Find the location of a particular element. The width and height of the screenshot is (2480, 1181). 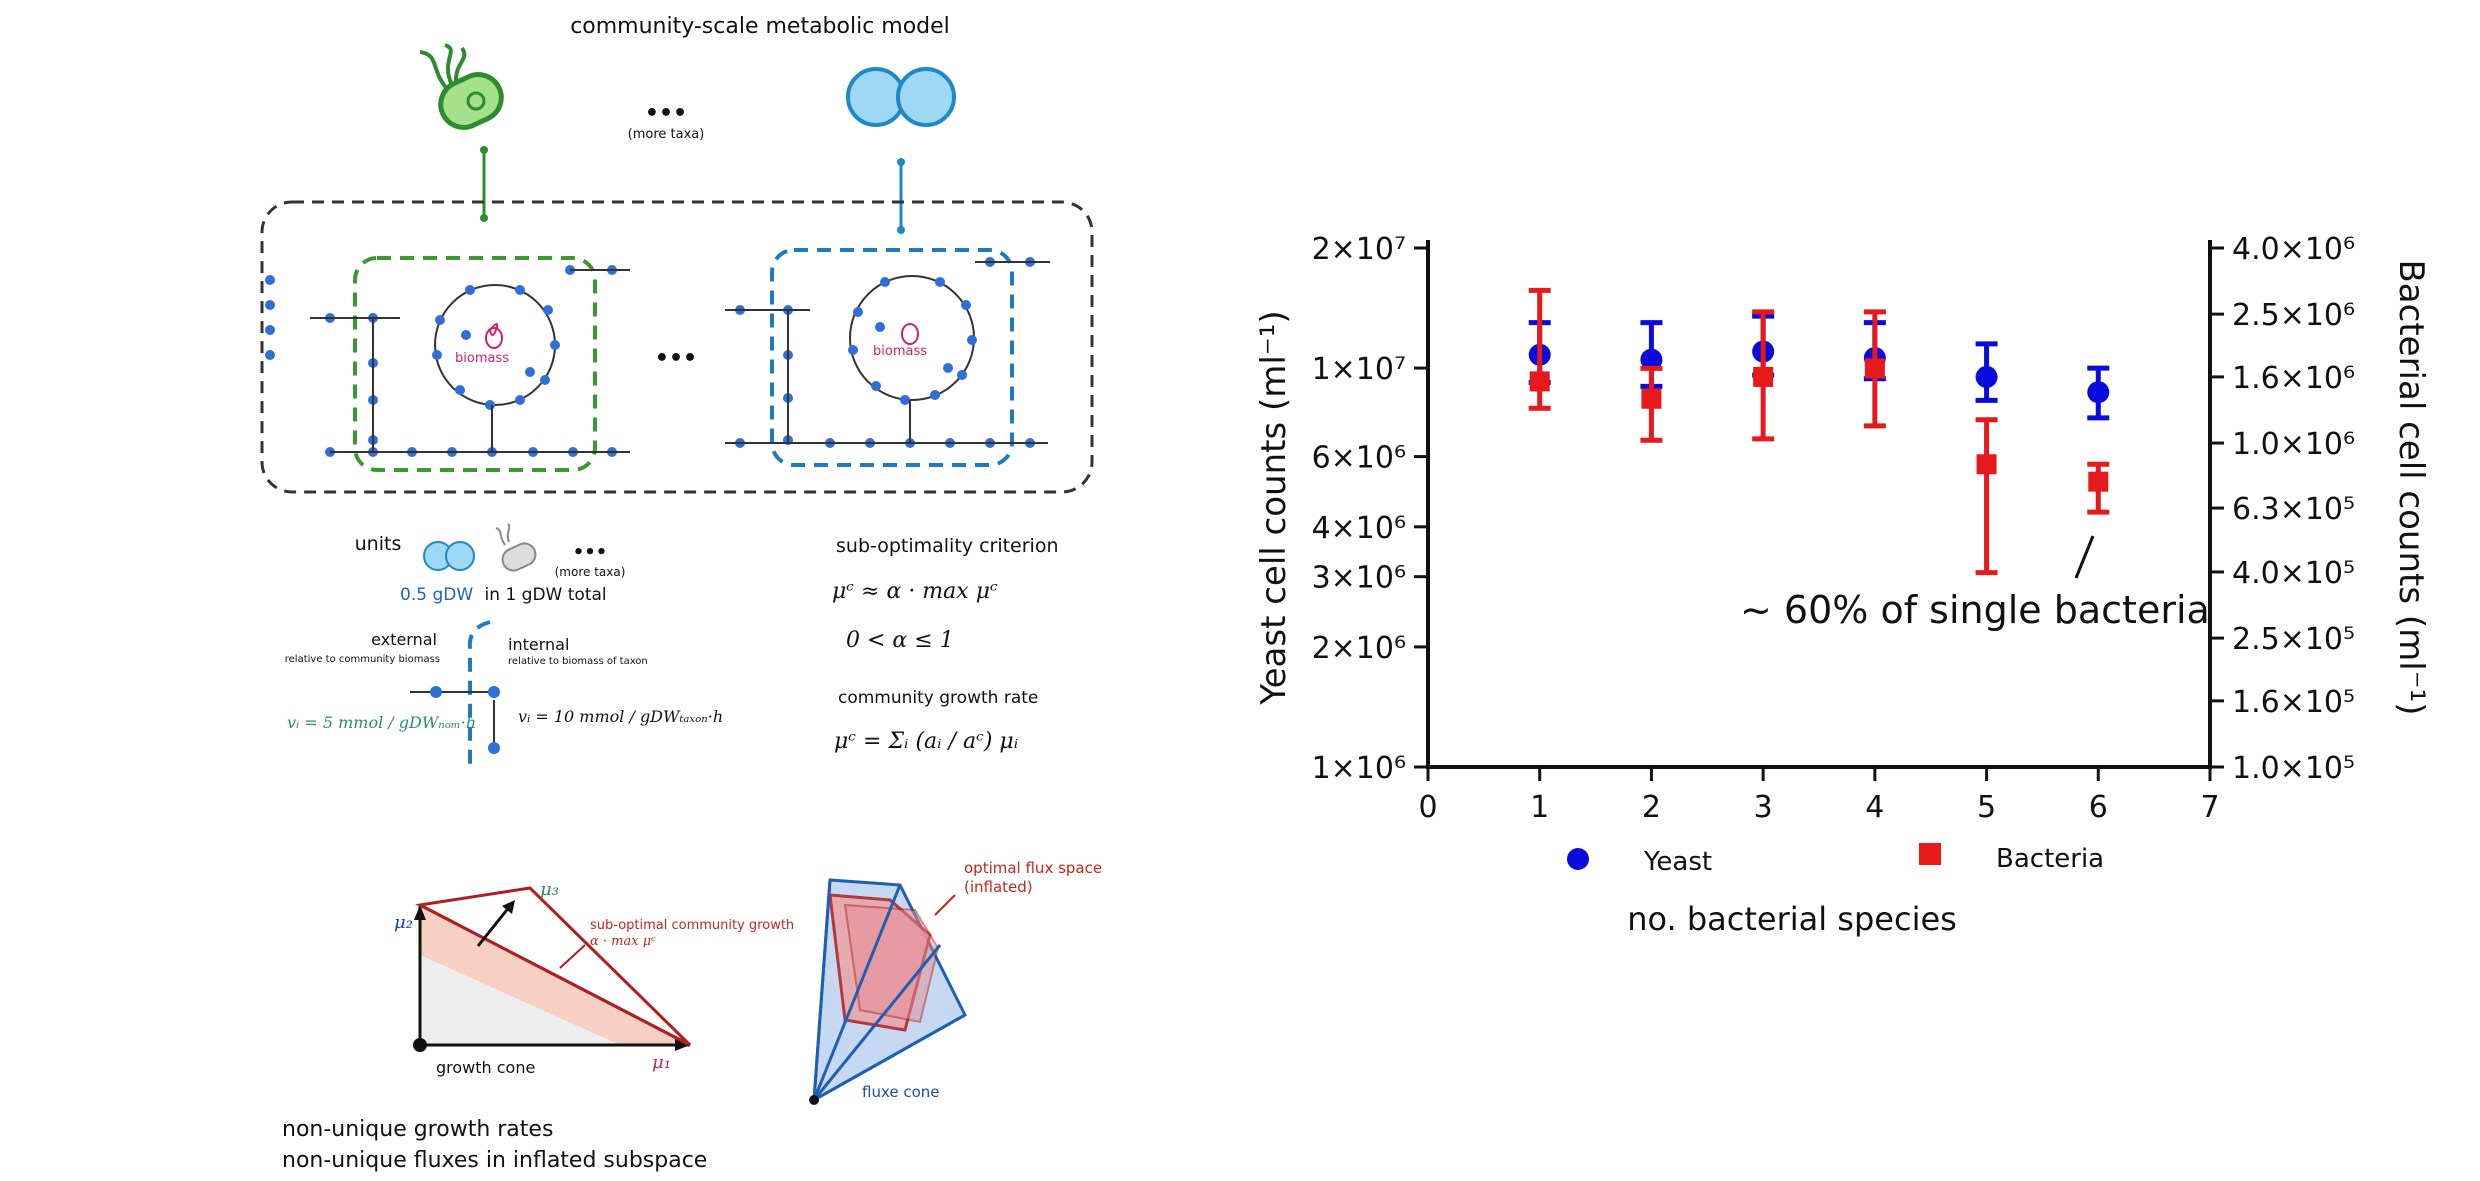

series-yeast is located at coordinates (1819, 367).